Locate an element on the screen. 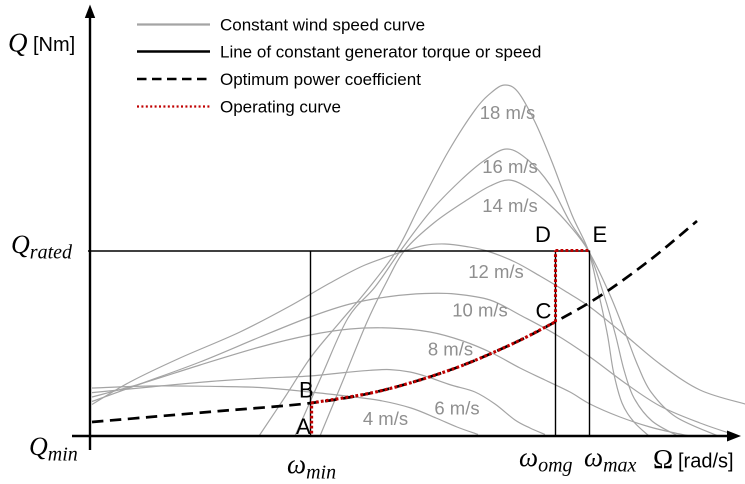  svg-text: 16 m/s is located at coordinates (510, 166).